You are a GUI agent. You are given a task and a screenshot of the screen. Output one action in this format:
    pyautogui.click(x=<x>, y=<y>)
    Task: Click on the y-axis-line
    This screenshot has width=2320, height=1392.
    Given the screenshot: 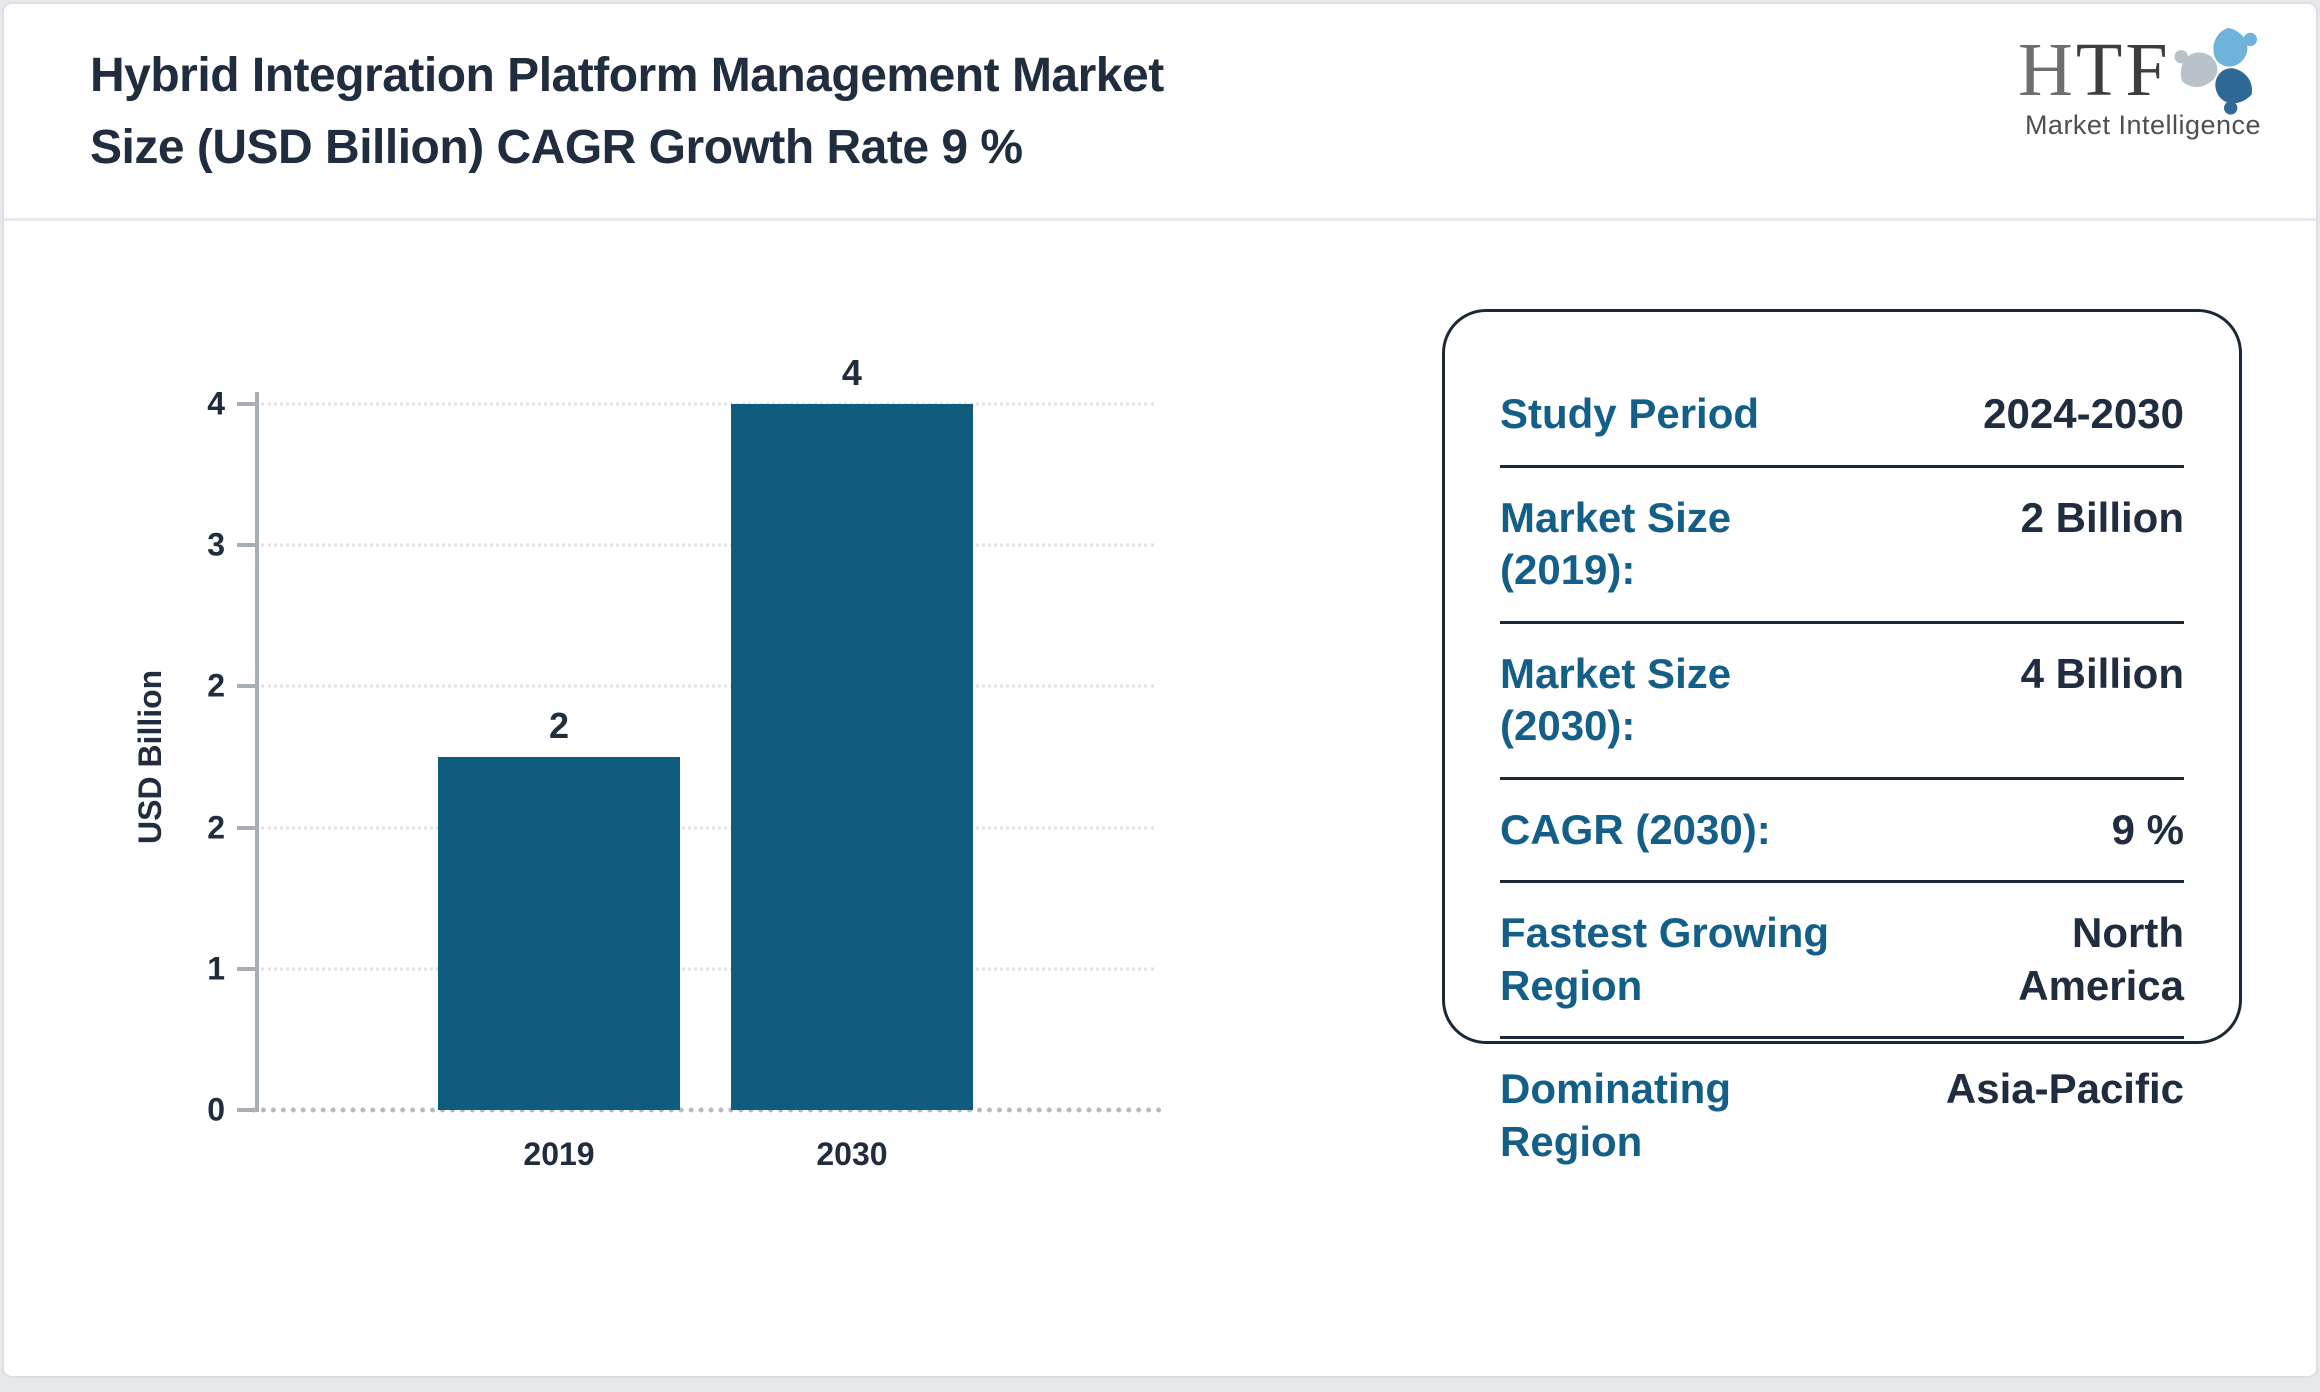 What is the action you would take?
    pyautogui.click(x=257, y=752)
    